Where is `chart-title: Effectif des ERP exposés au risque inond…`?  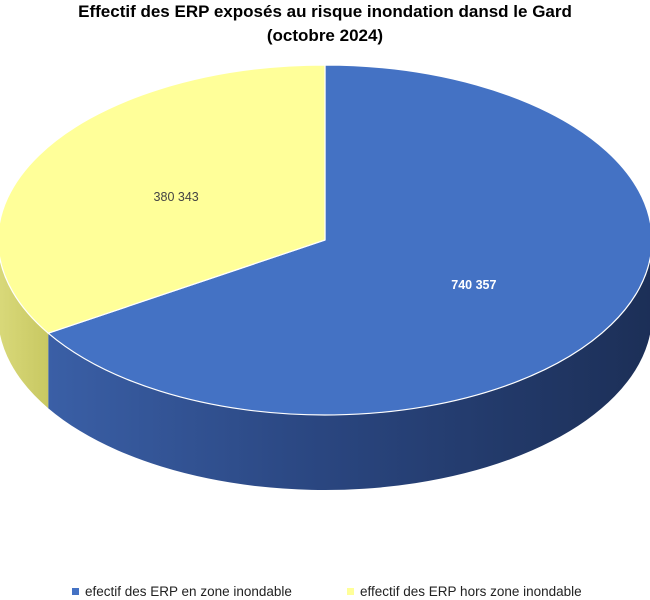
chart-title: Effectif des ERP exposés au risque inond… is located at coordinates (325, 24).